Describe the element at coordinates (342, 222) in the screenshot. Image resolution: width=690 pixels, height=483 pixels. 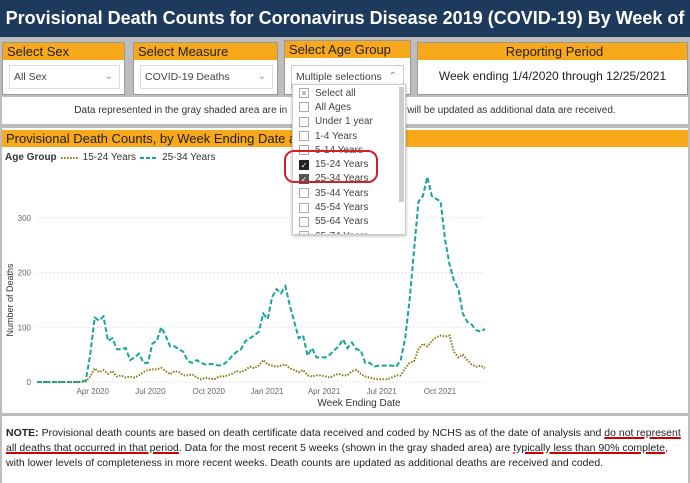
I see `age-option-label: 55-64 Years` at that location.